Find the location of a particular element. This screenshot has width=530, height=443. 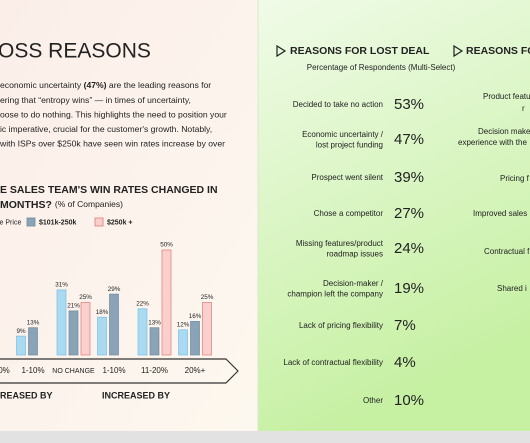

text: MONTHS? is located at coordinates (26, 205).